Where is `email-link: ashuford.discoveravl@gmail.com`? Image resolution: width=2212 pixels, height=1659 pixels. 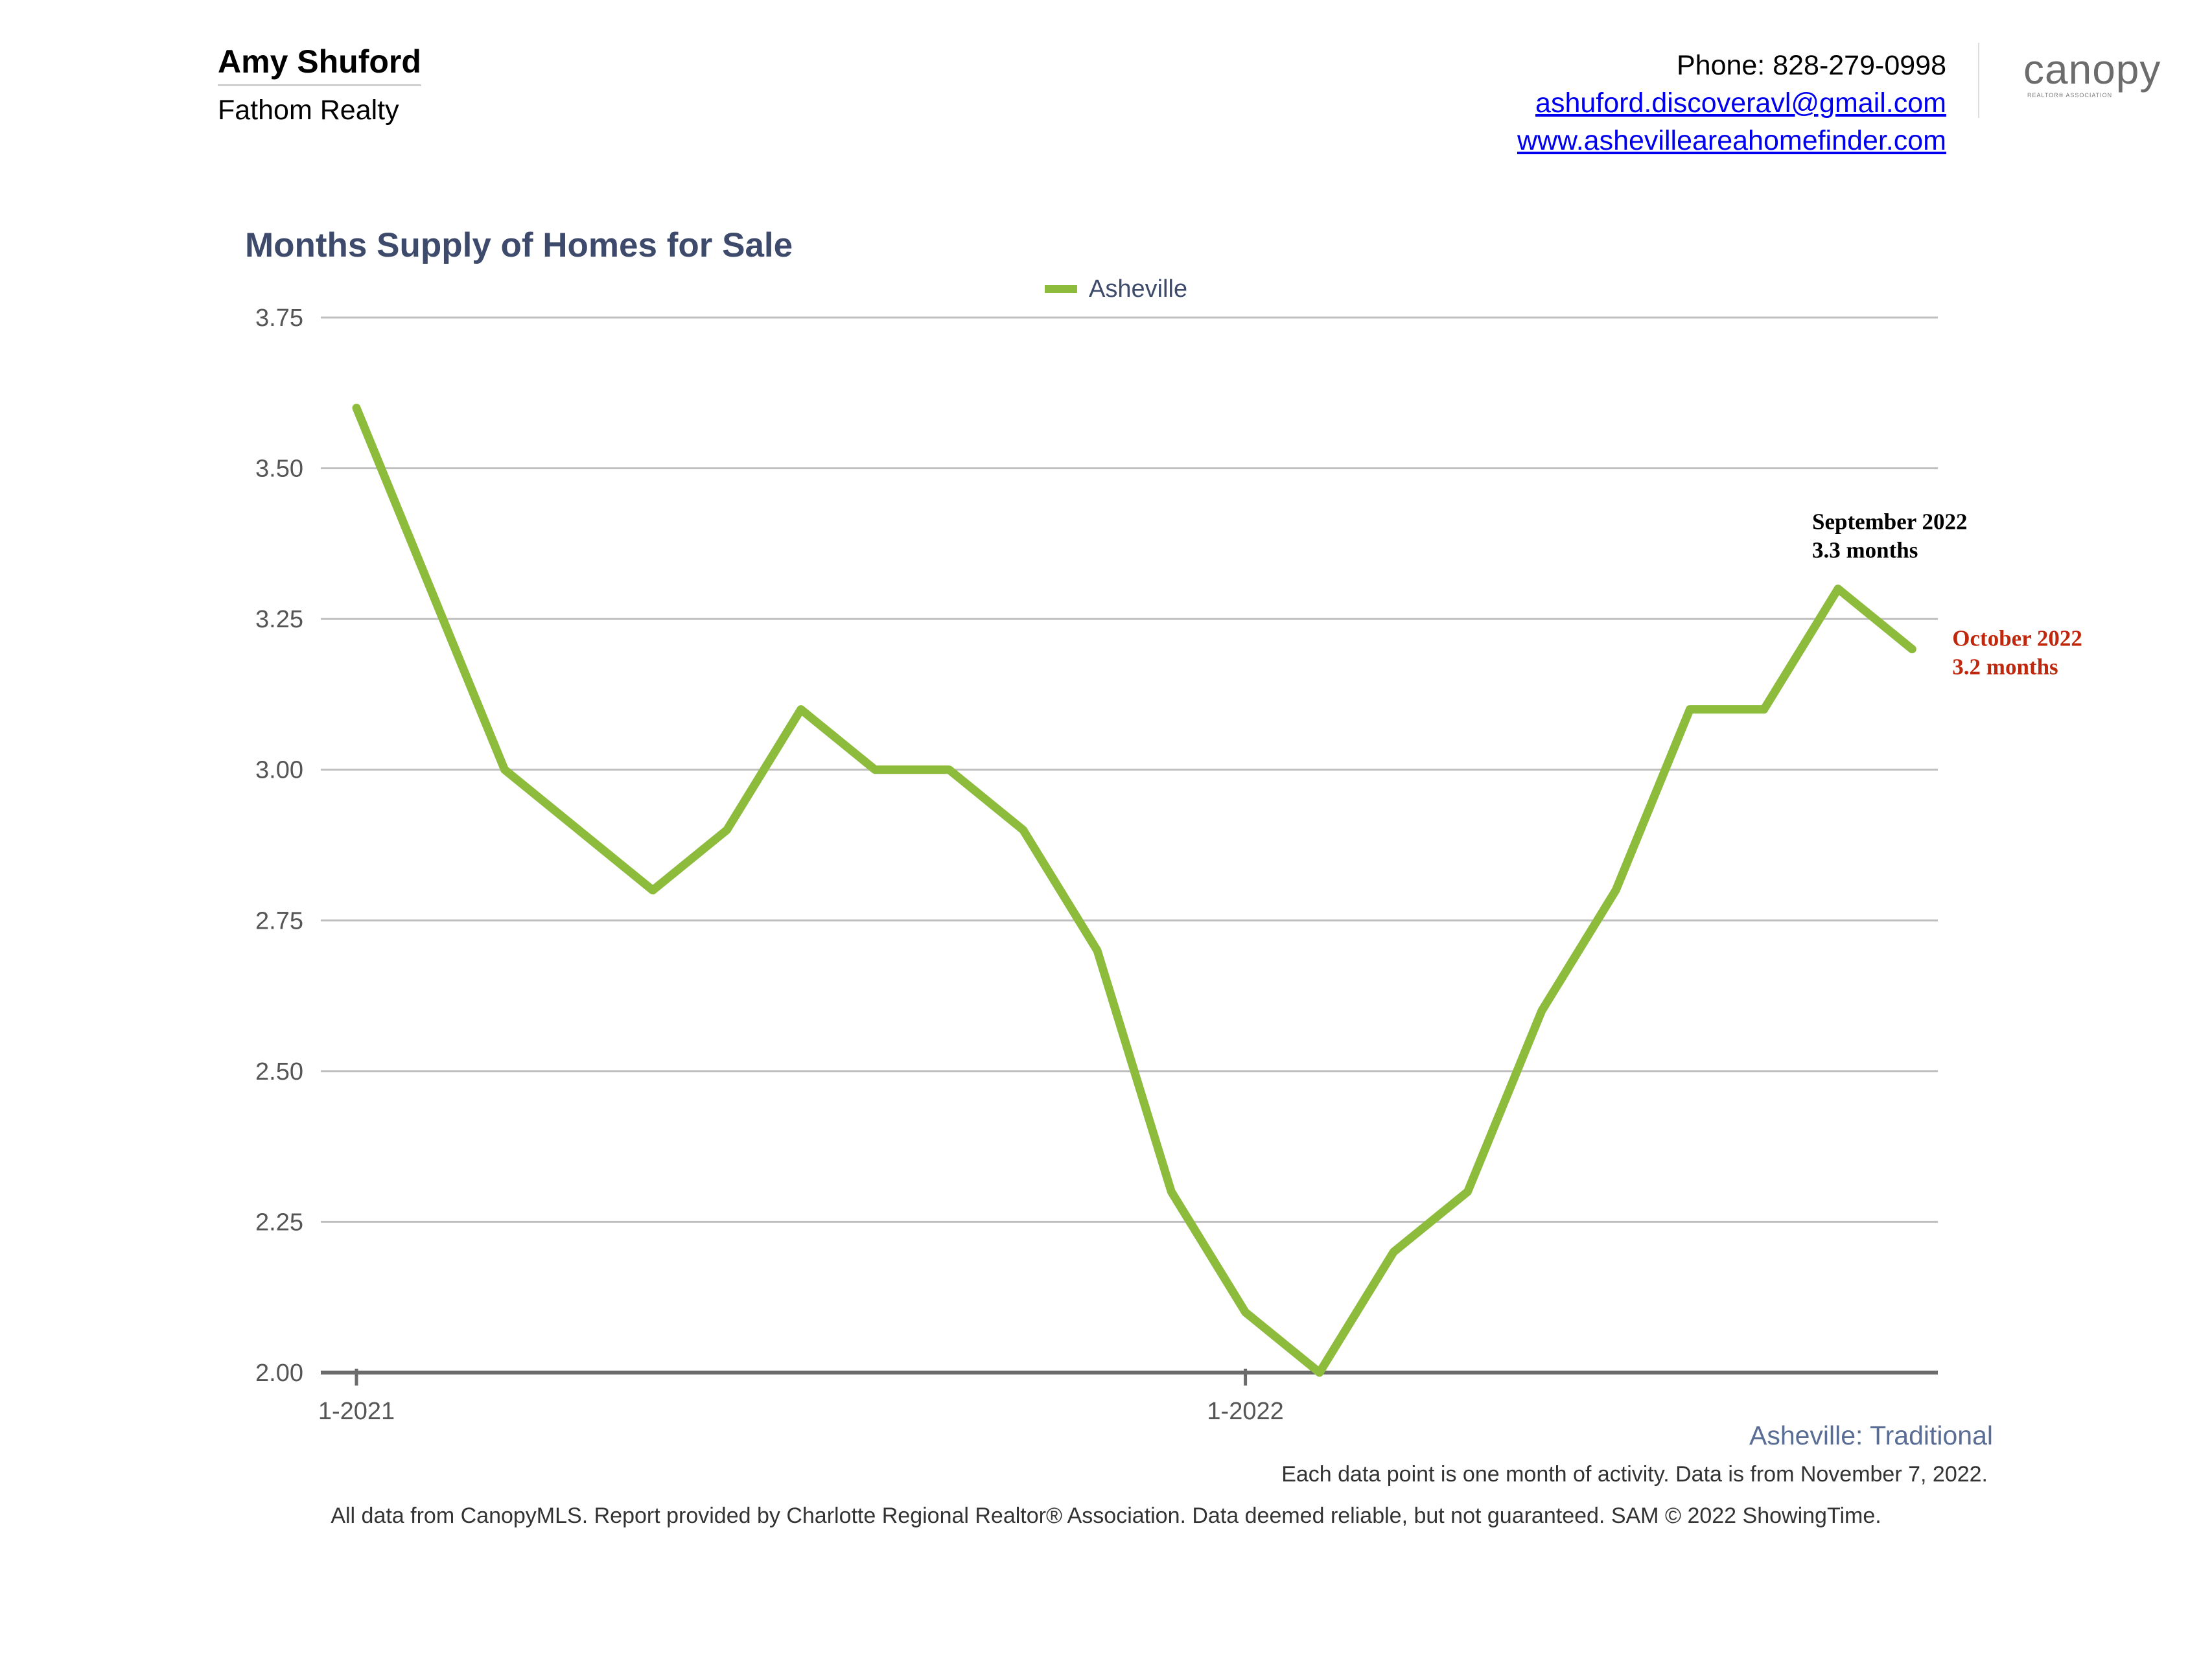 email-link: ashuford.discoveravl@gmail.com is located at coordinates (1740, 103).